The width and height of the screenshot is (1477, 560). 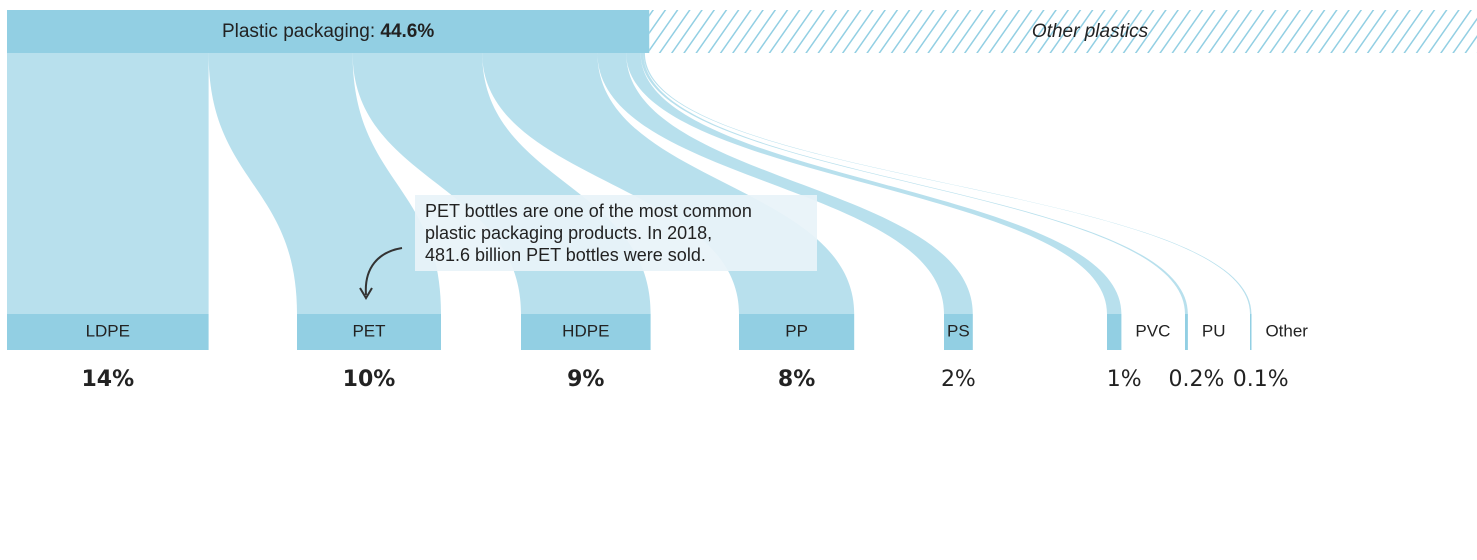 What do you see at coordinates (958, 379) in the screenshot?
I see `value-label: 2%` at bounding box center [958, 379].